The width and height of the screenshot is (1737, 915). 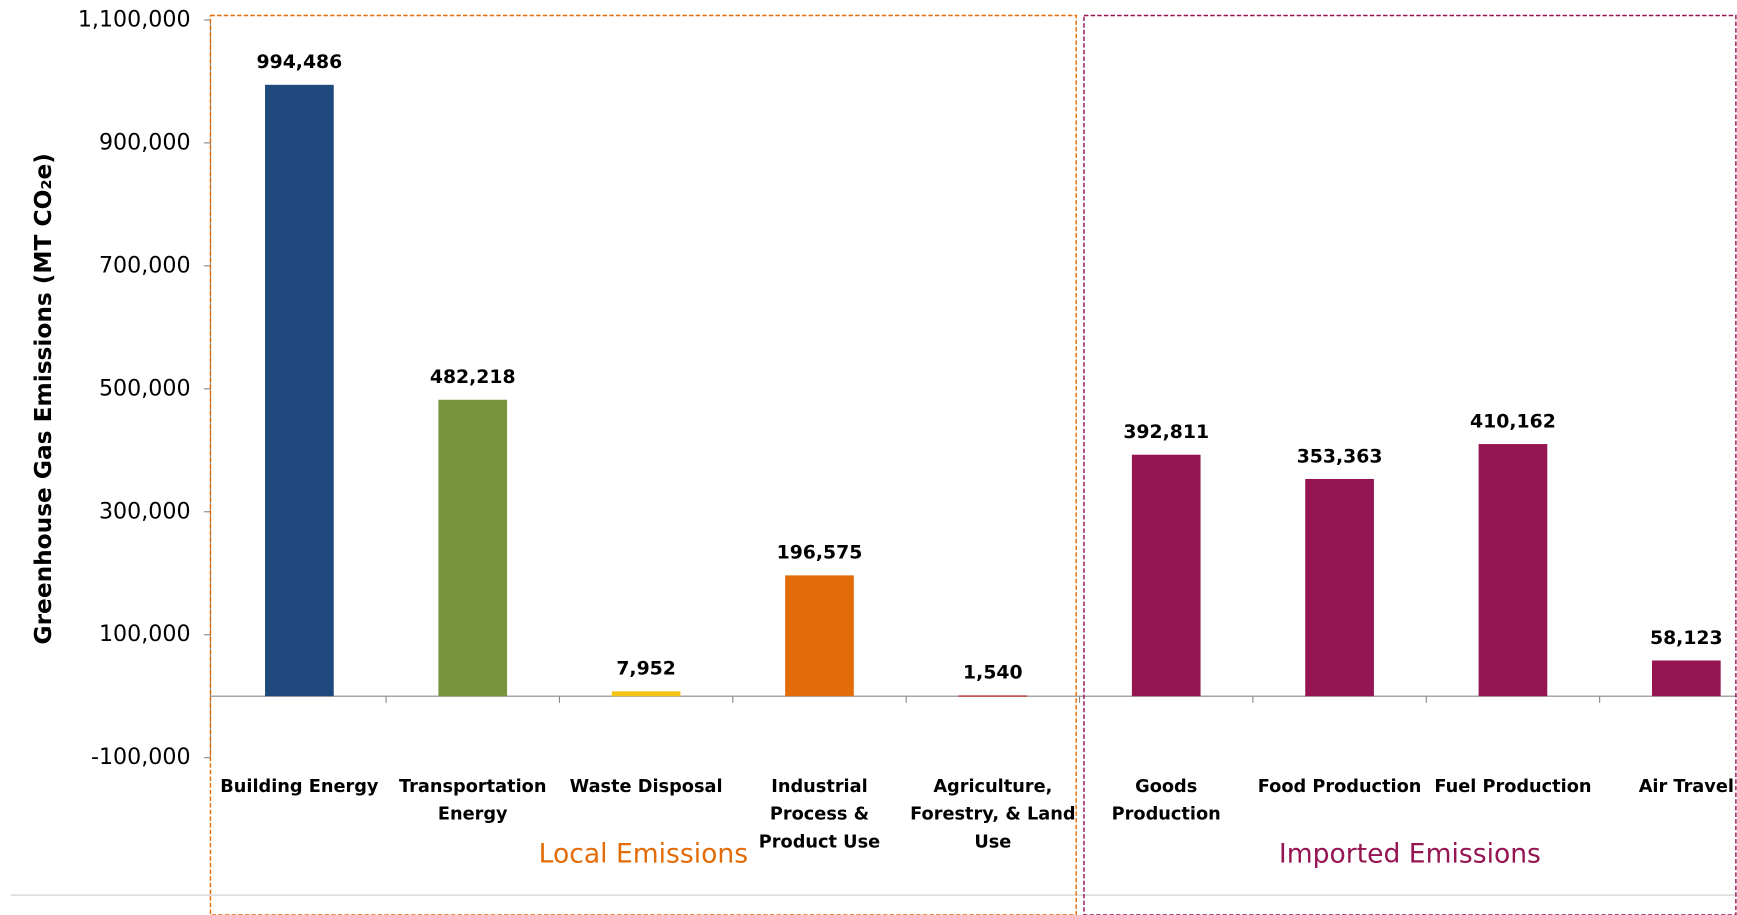 I want to click on x-tick-label-box: Industrial Process & Product Use, so click(x=819, y=813).